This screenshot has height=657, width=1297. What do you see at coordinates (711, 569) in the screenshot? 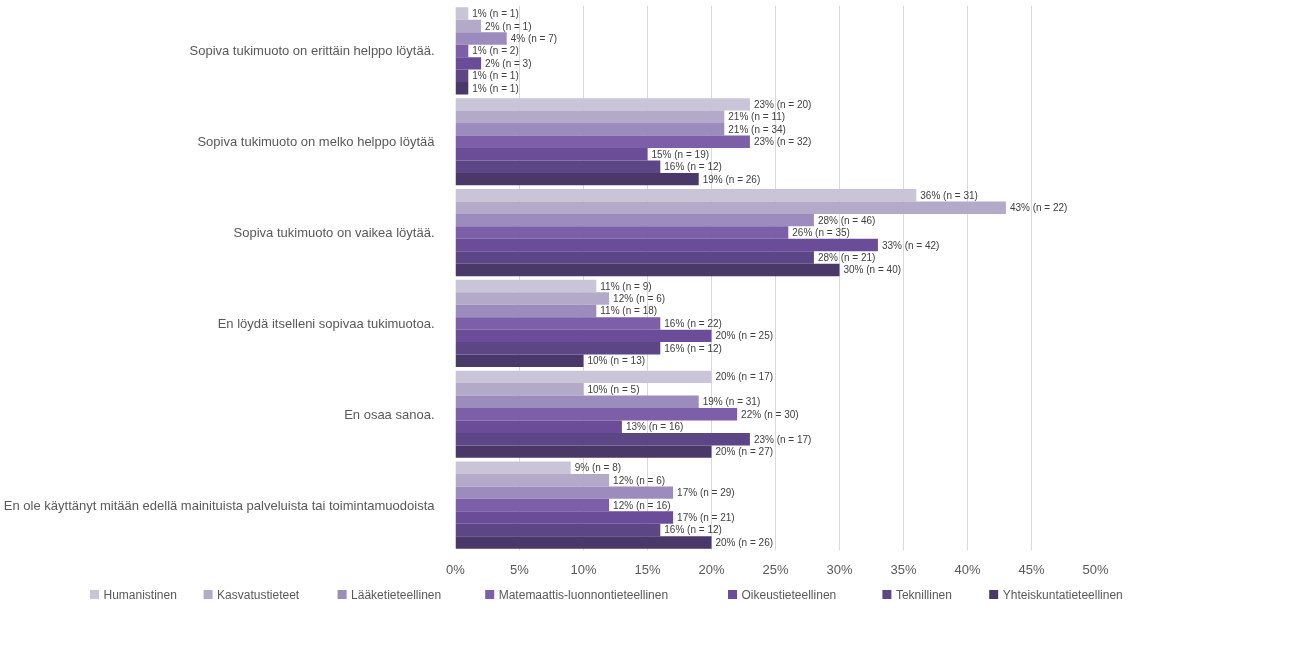
I see `x-tick-label: 20%` at bounding box center [711, 569].